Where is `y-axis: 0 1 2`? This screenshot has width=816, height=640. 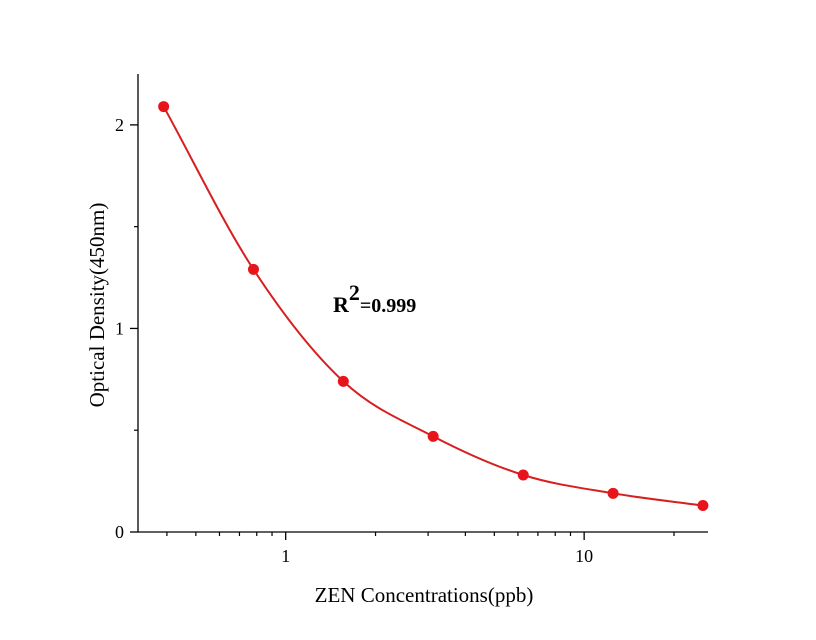
y-axis: 0 1 2 is located at coordinates (127, 308).